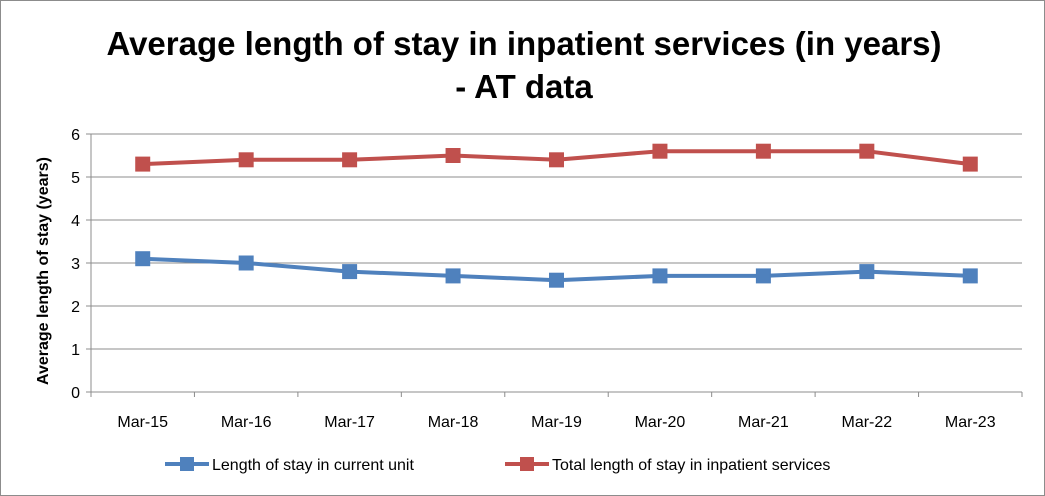 The image size is (1045, 496). I want to click on x-tick-label: Mar-20, so click(660, 422).